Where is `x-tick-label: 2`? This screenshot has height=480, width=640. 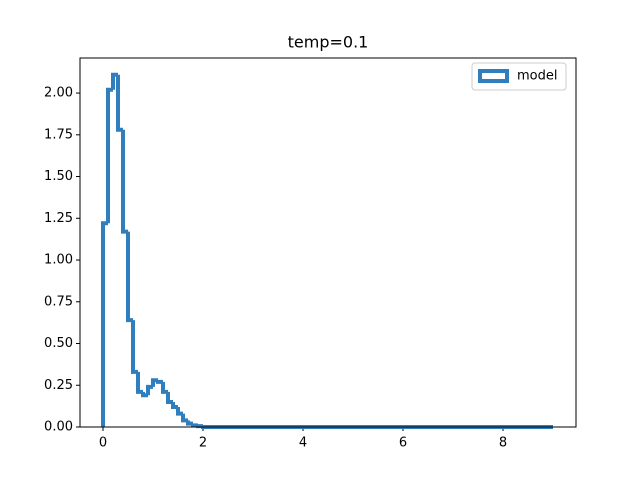 x-tick-label: 2 is located at coordinates (203, 443).